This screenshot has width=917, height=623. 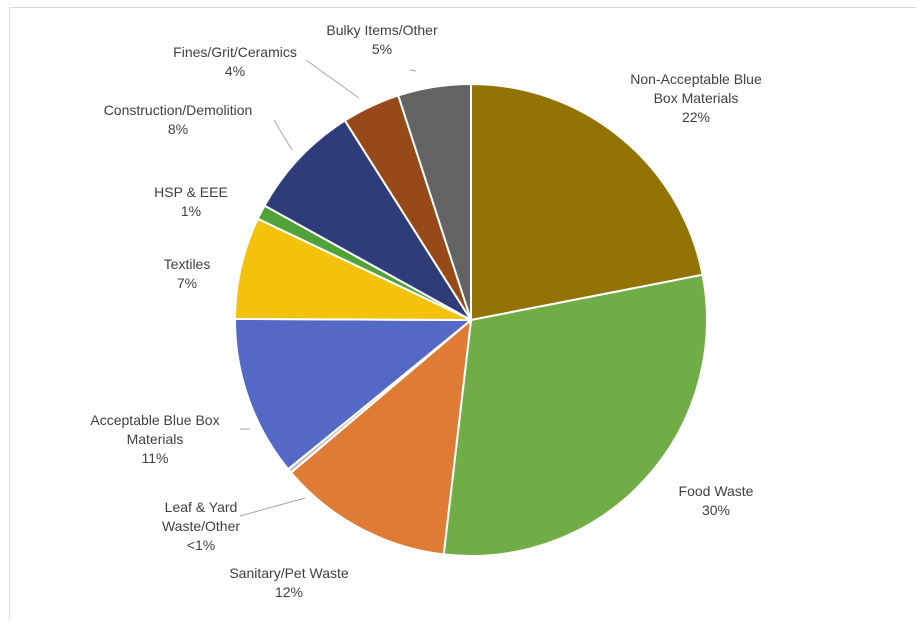 I want to click on data-label-percent: 11%, so click(x=155, y=458).